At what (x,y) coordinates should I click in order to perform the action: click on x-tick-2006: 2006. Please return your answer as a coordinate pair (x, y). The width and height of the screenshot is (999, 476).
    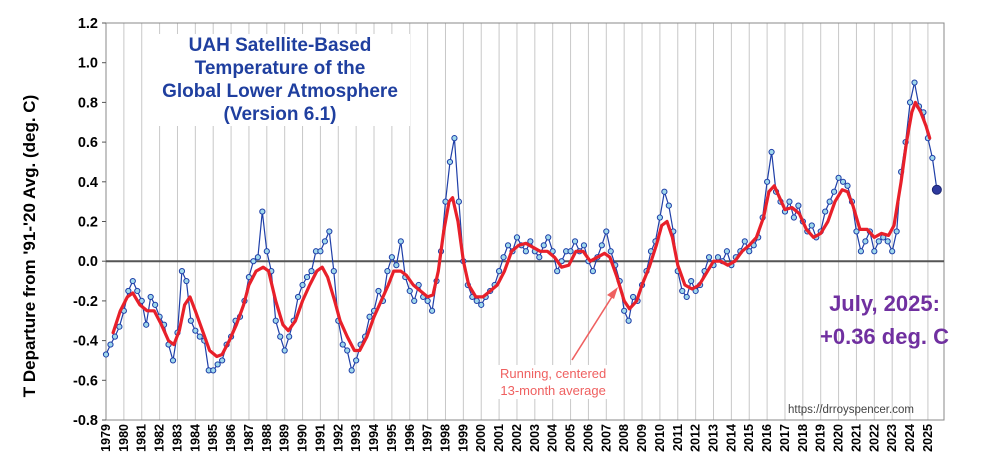
    Looking at the image, I should click on (588, 438).